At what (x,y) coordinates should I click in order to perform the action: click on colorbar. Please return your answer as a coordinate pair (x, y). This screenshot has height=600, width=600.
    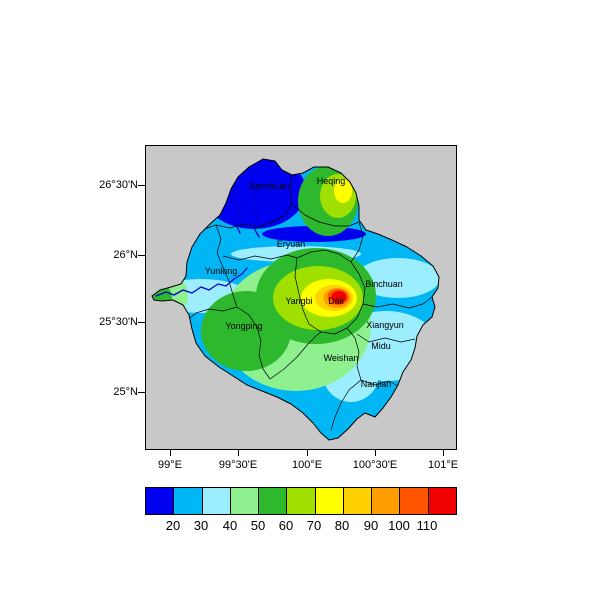
    Looking at the image, I should click on (301, 501).